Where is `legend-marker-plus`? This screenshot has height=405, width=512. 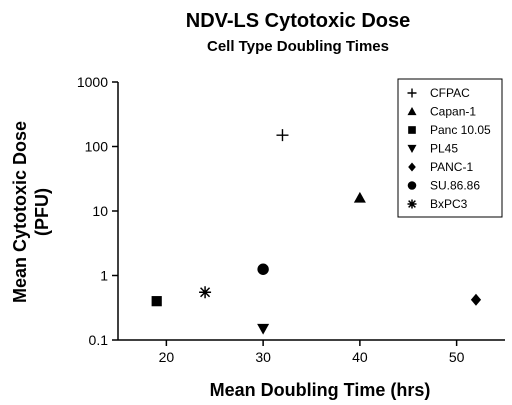 legend-marker-plus is located at coordinates (412, 93).